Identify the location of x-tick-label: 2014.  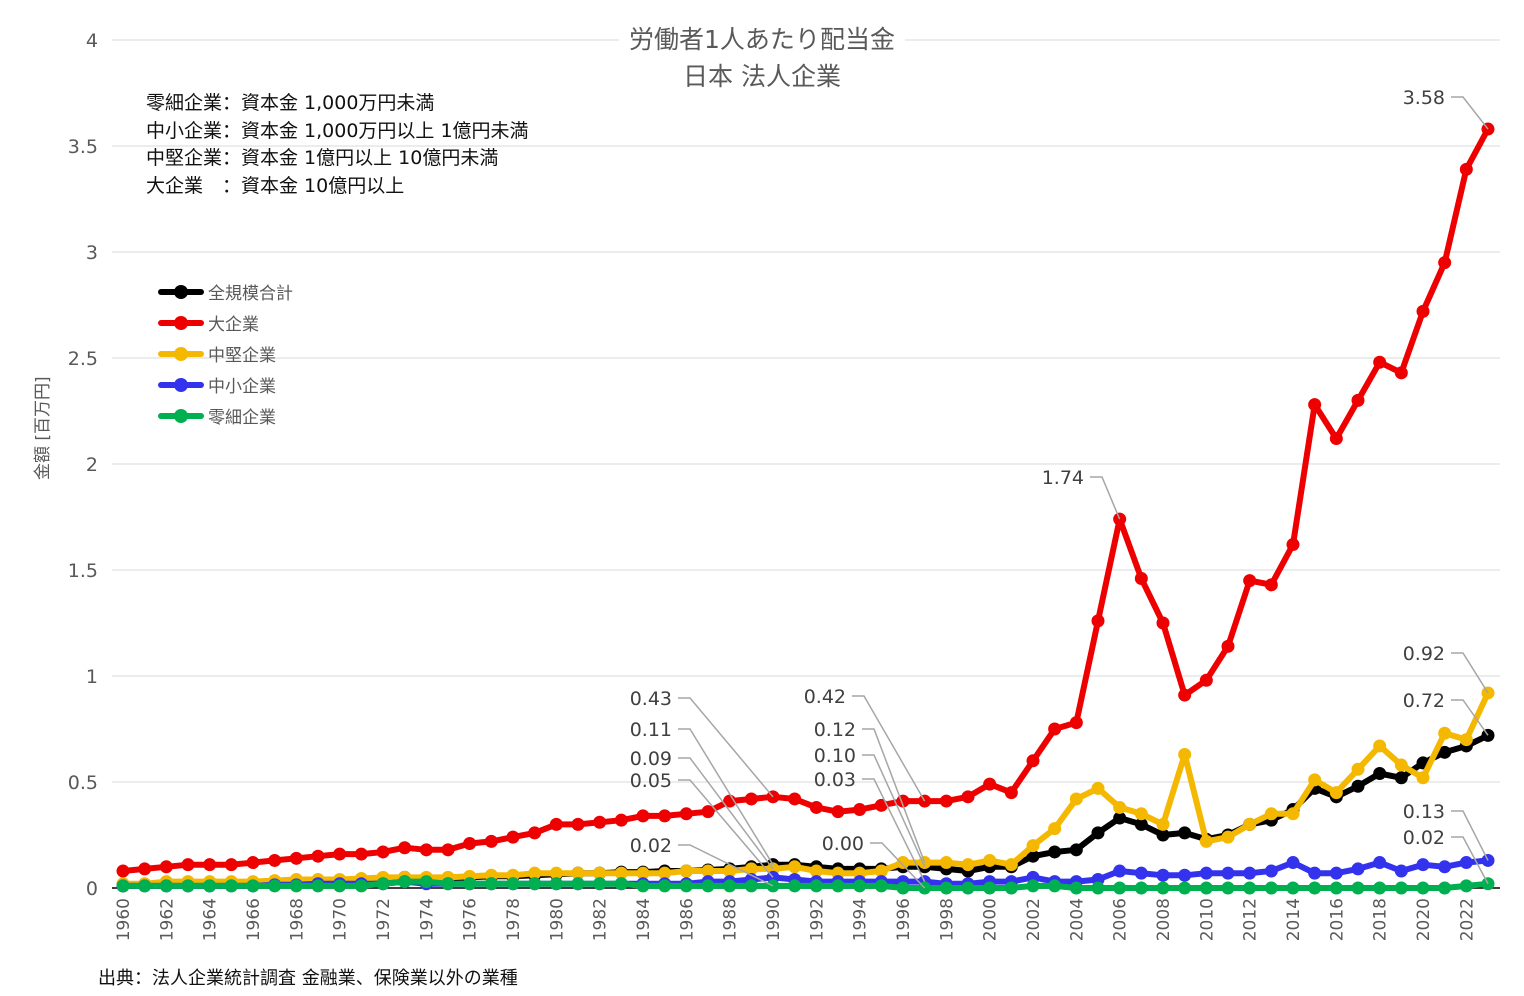
(1294, 919).